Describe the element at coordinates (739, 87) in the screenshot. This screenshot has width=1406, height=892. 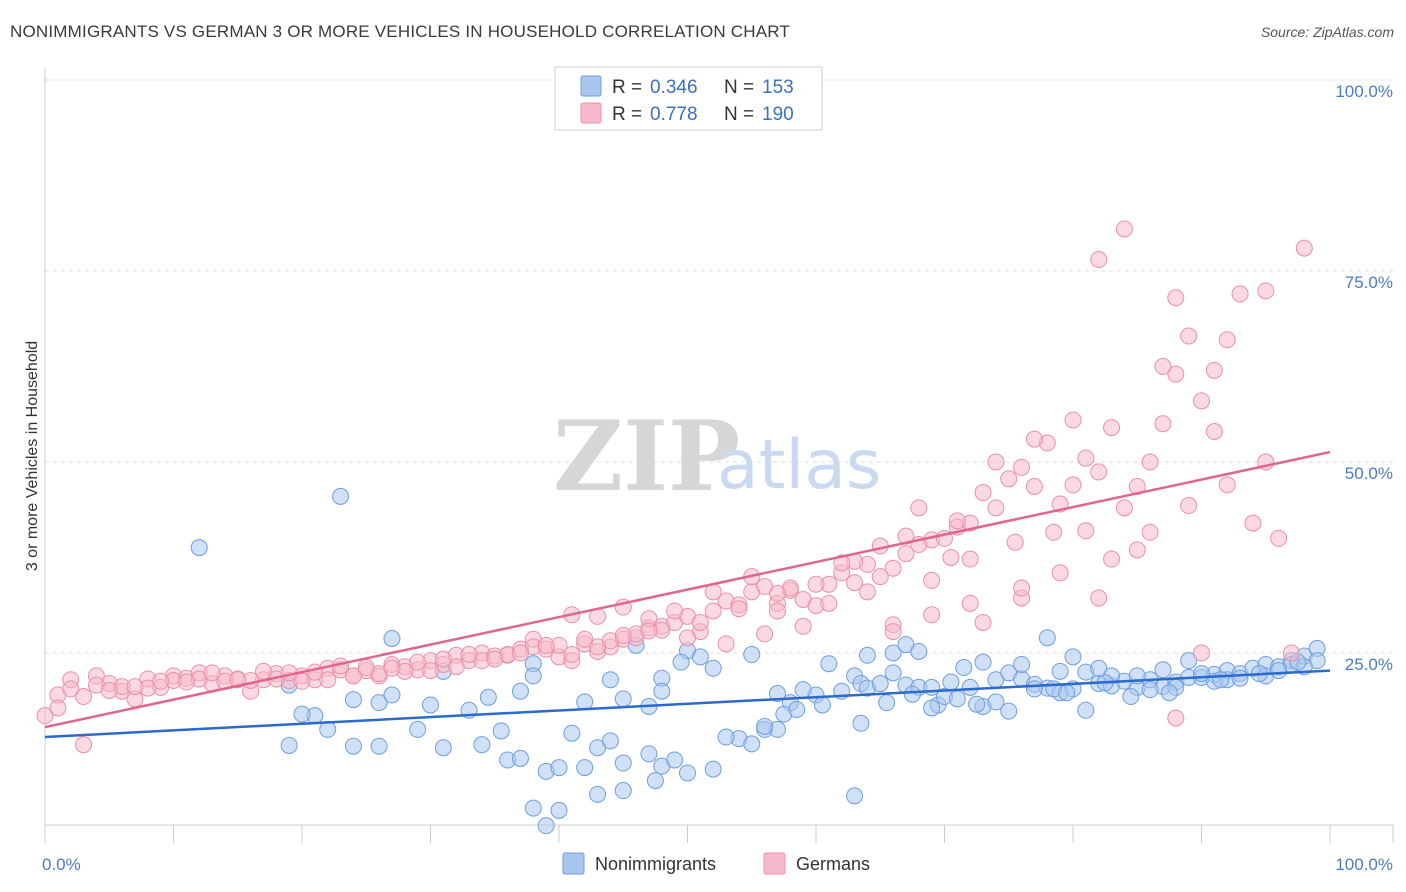
I see `legend-n-label-1: N =` at that location.